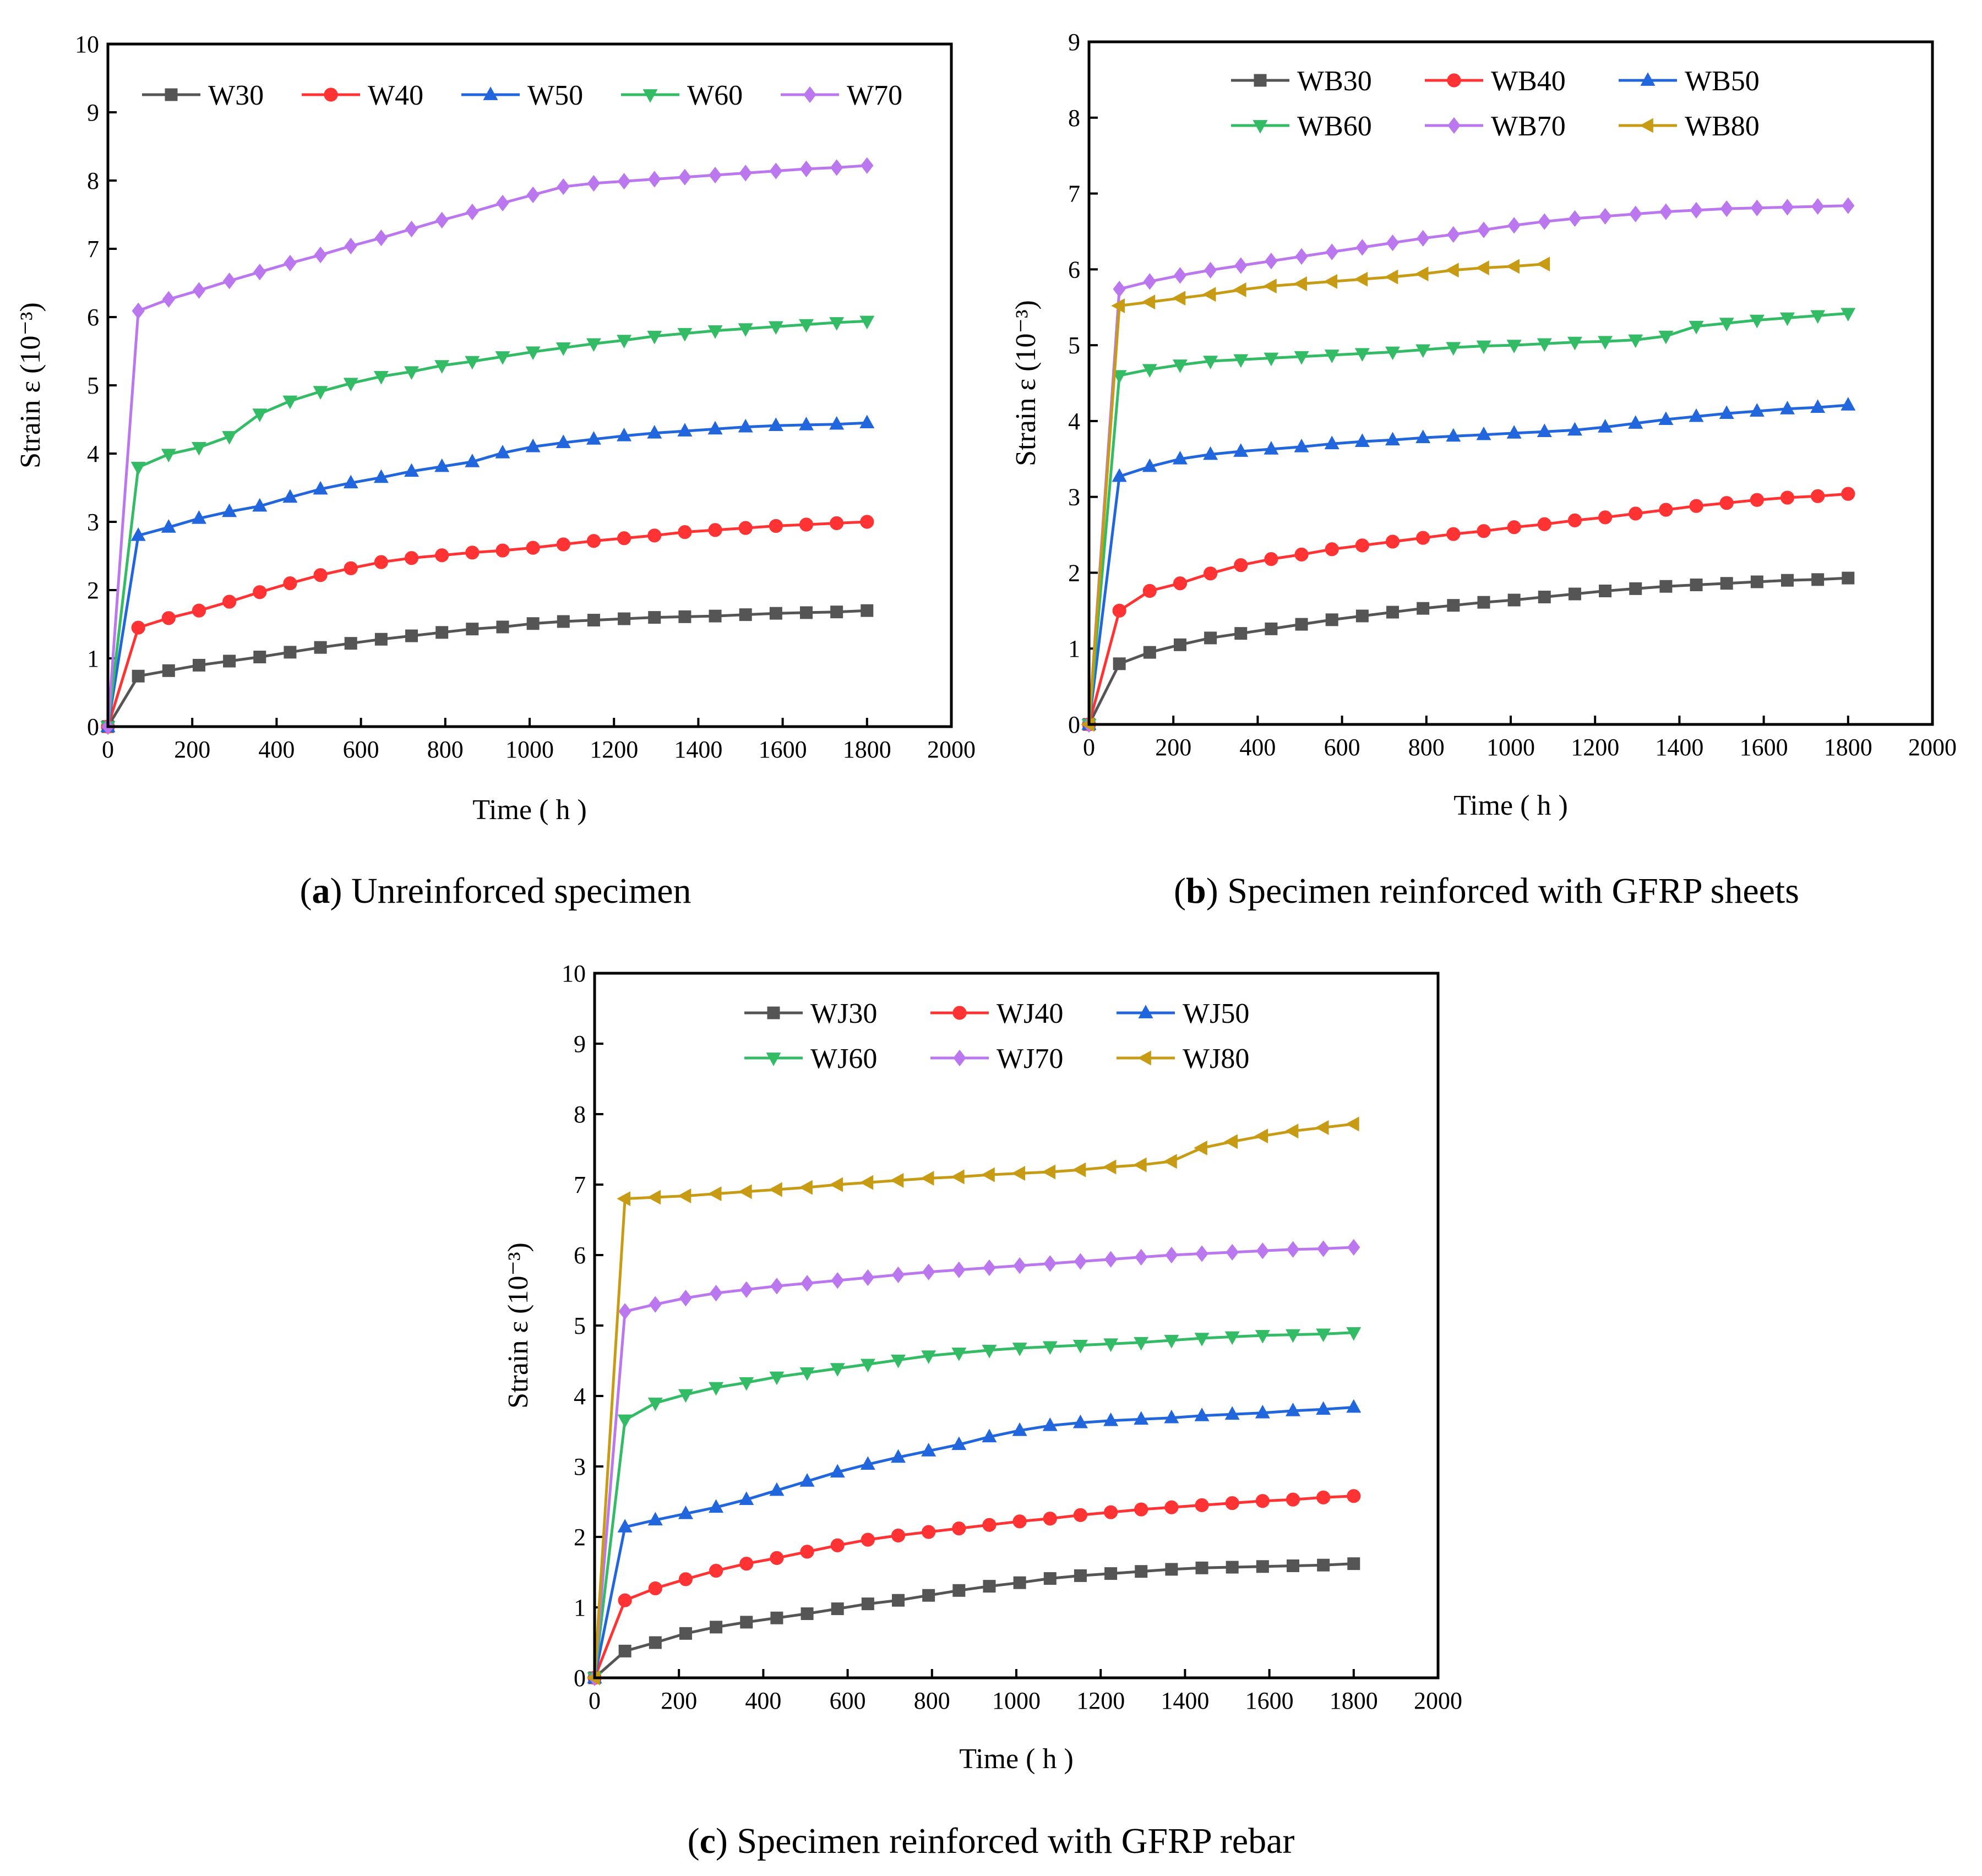  Describe the element at coordinates (321, 891) in the screenshot. I see `caption-letter: a` at that location.